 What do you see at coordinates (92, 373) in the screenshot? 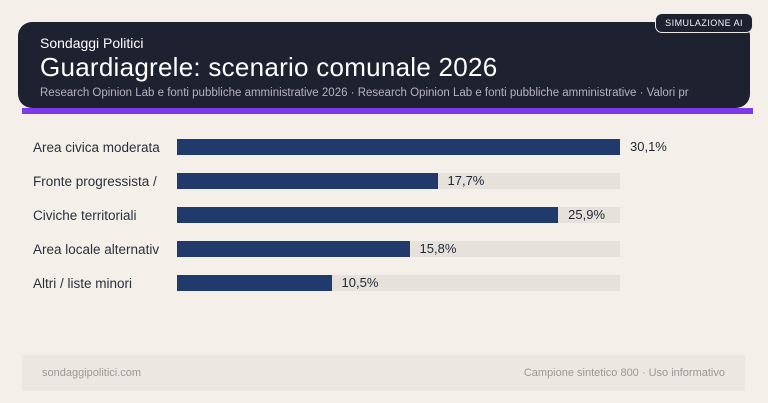
I see `footer-site-label: sondaggipolitici.com` at bounding box center [92, 373].